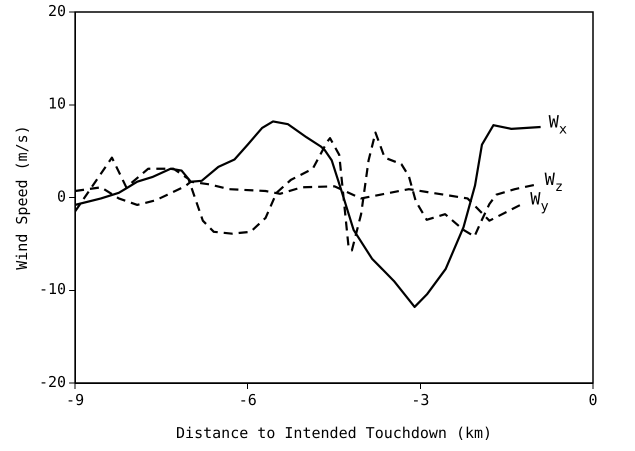  What do you see at coordinates (247, 399) in the screenshot?
I see `x-tick-label: -6` at bounding box center [247, 399].